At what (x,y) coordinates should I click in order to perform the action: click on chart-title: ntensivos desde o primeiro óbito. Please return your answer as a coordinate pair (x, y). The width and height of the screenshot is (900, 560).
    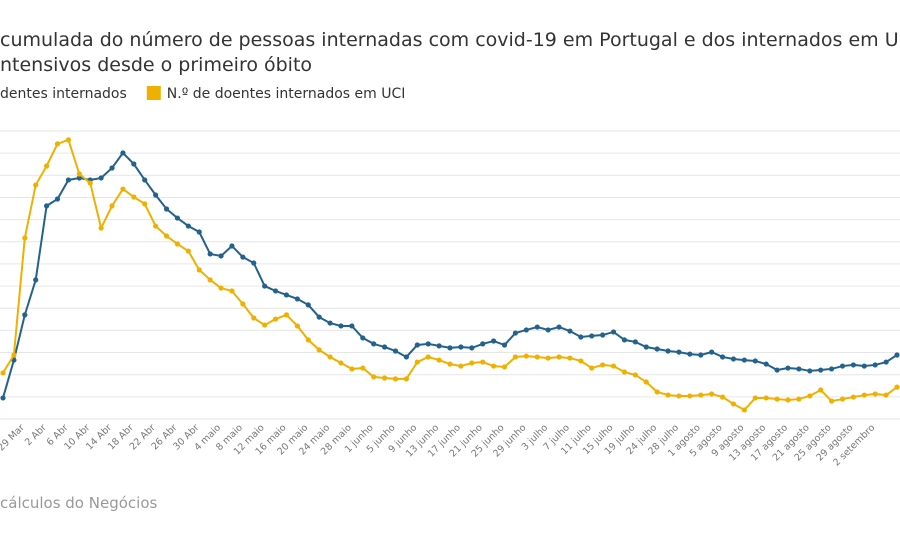
    Looking at the image, I should click on (156, 65).